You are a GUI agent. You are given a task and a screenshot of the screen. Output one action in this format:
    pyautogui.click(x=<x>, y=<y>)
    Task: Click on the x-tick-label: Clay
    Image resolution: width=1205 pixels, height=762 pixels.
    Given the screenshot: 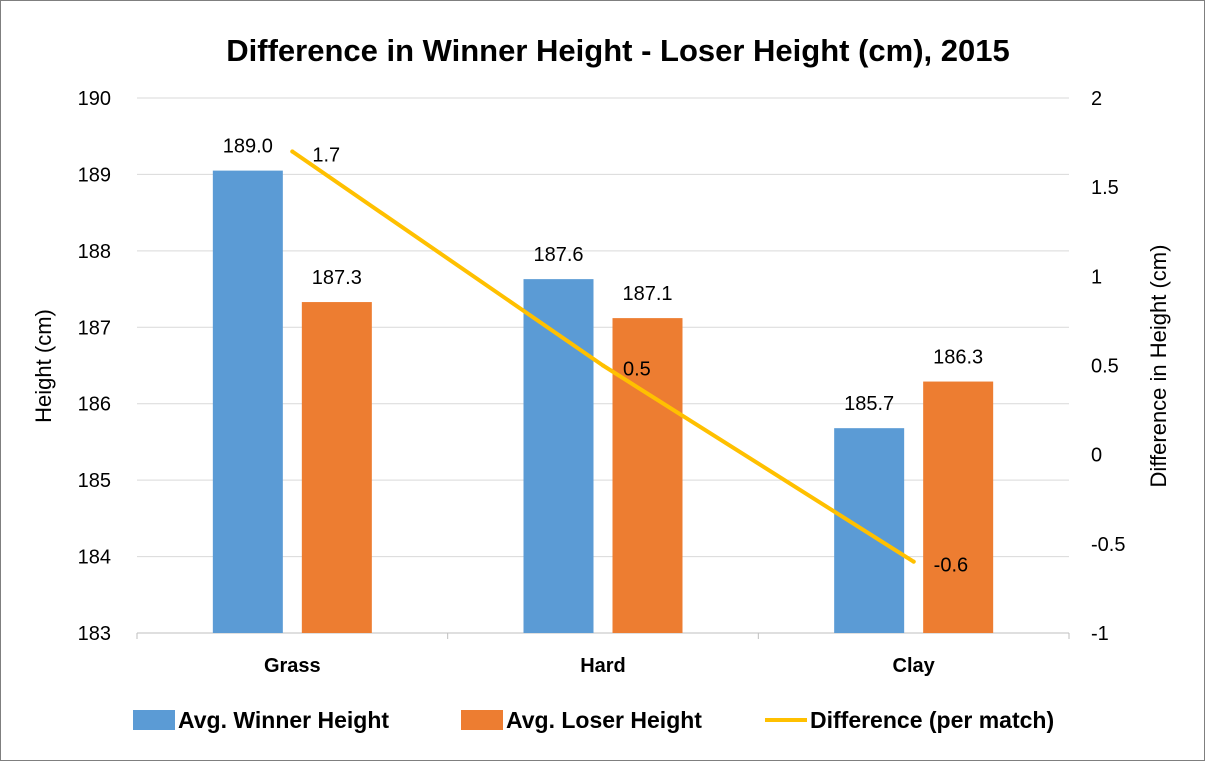 What is the action you would take?
    pyautogui.click(x=914, y=666)
    